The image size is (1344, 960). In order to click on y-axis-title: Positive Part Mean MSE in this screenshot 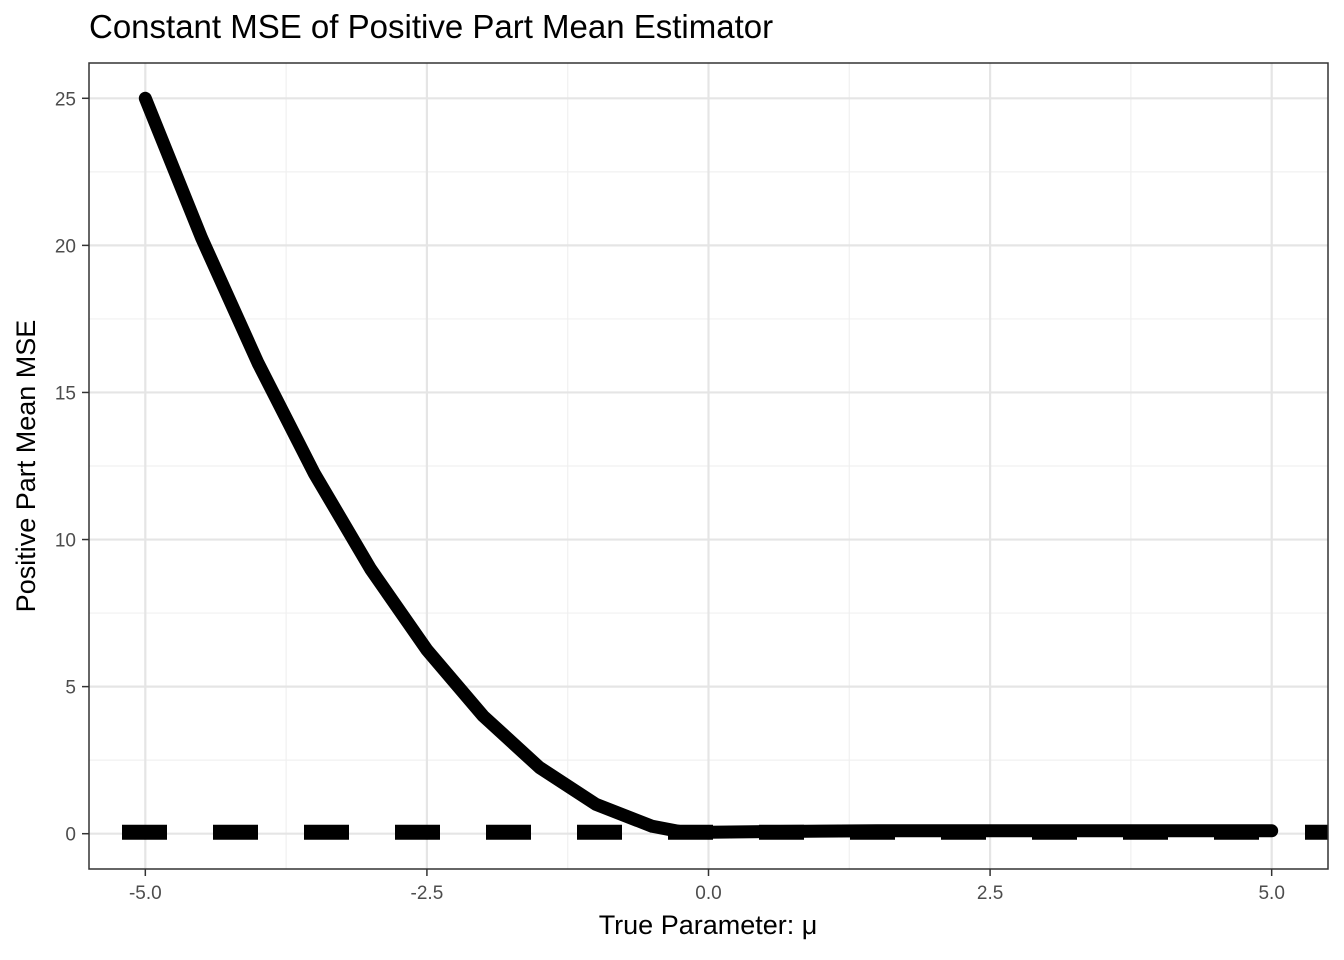, I will do `click(26, 466)`.